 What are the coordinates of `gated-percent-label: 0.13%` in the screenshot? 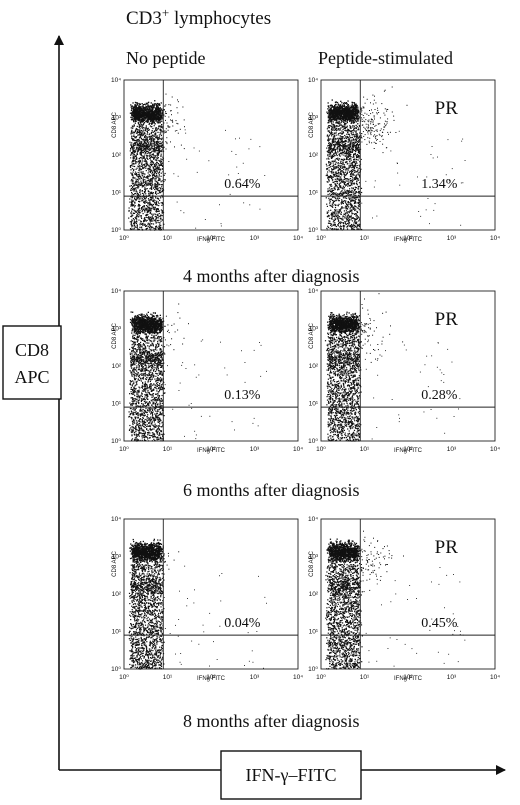 It's located at (242, 395).